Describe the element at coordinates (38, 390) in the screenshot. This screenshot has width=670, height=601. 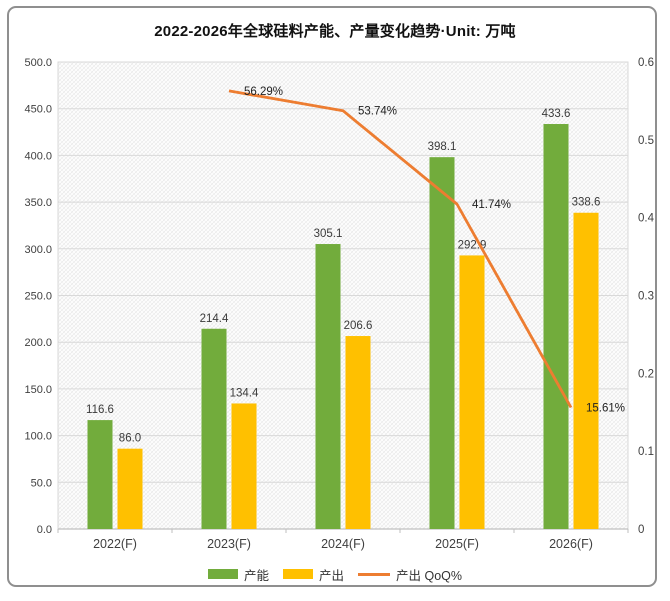
I see `left-axis-tick-label: 150.0` at that location.